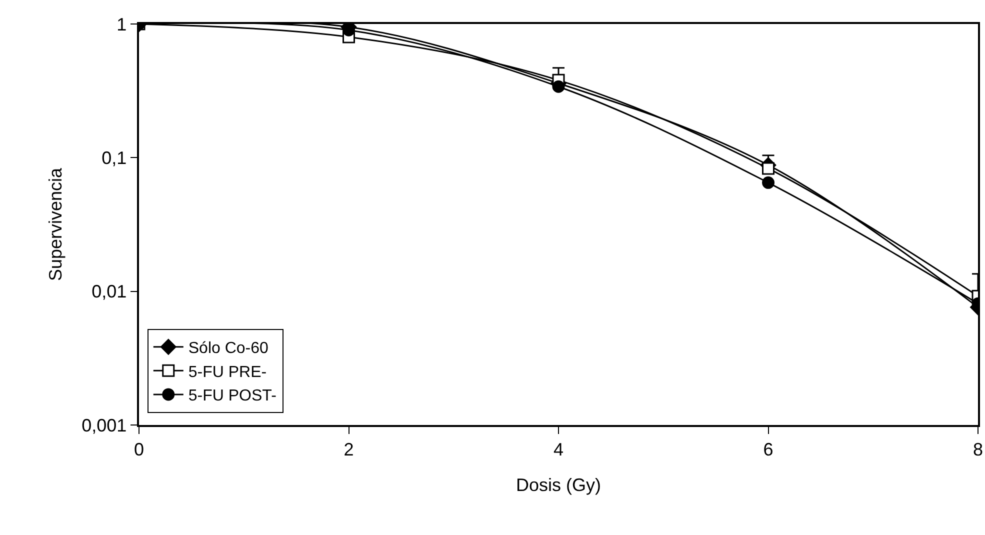 This screenshot has height=535, width=985. Describe the element at coordinates (228, 349) in the screenshot. I see `legend-label: Sólo Co-60` at that location.